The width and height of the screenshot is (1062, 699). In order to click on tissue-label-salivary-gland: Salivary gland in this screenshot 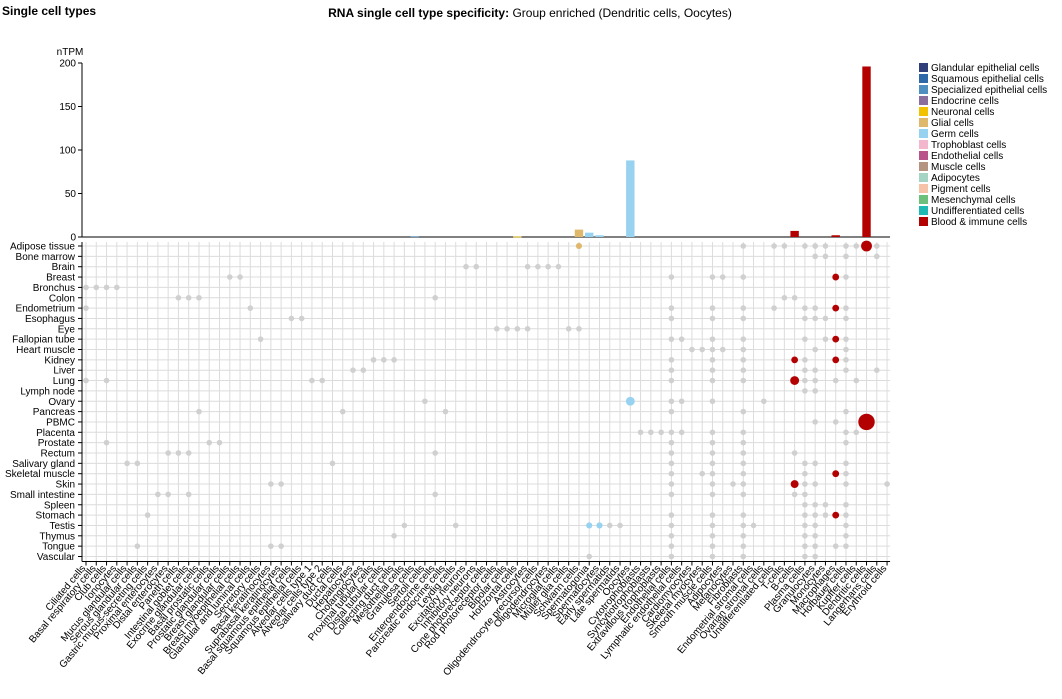, I will do `click(43, 464)`.